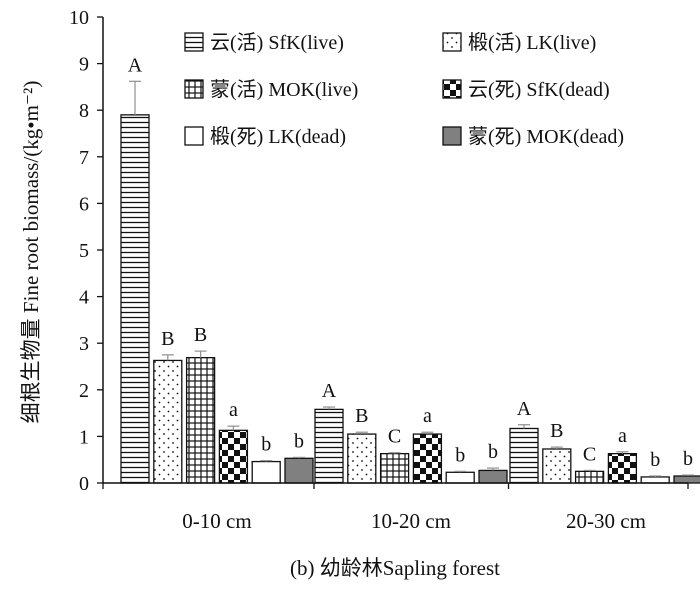  What do you see at coordinates (278, 136) in the screenshot?
I see `legend-label: 椴(死) LK(dead)` at bounding box center [278, 136].